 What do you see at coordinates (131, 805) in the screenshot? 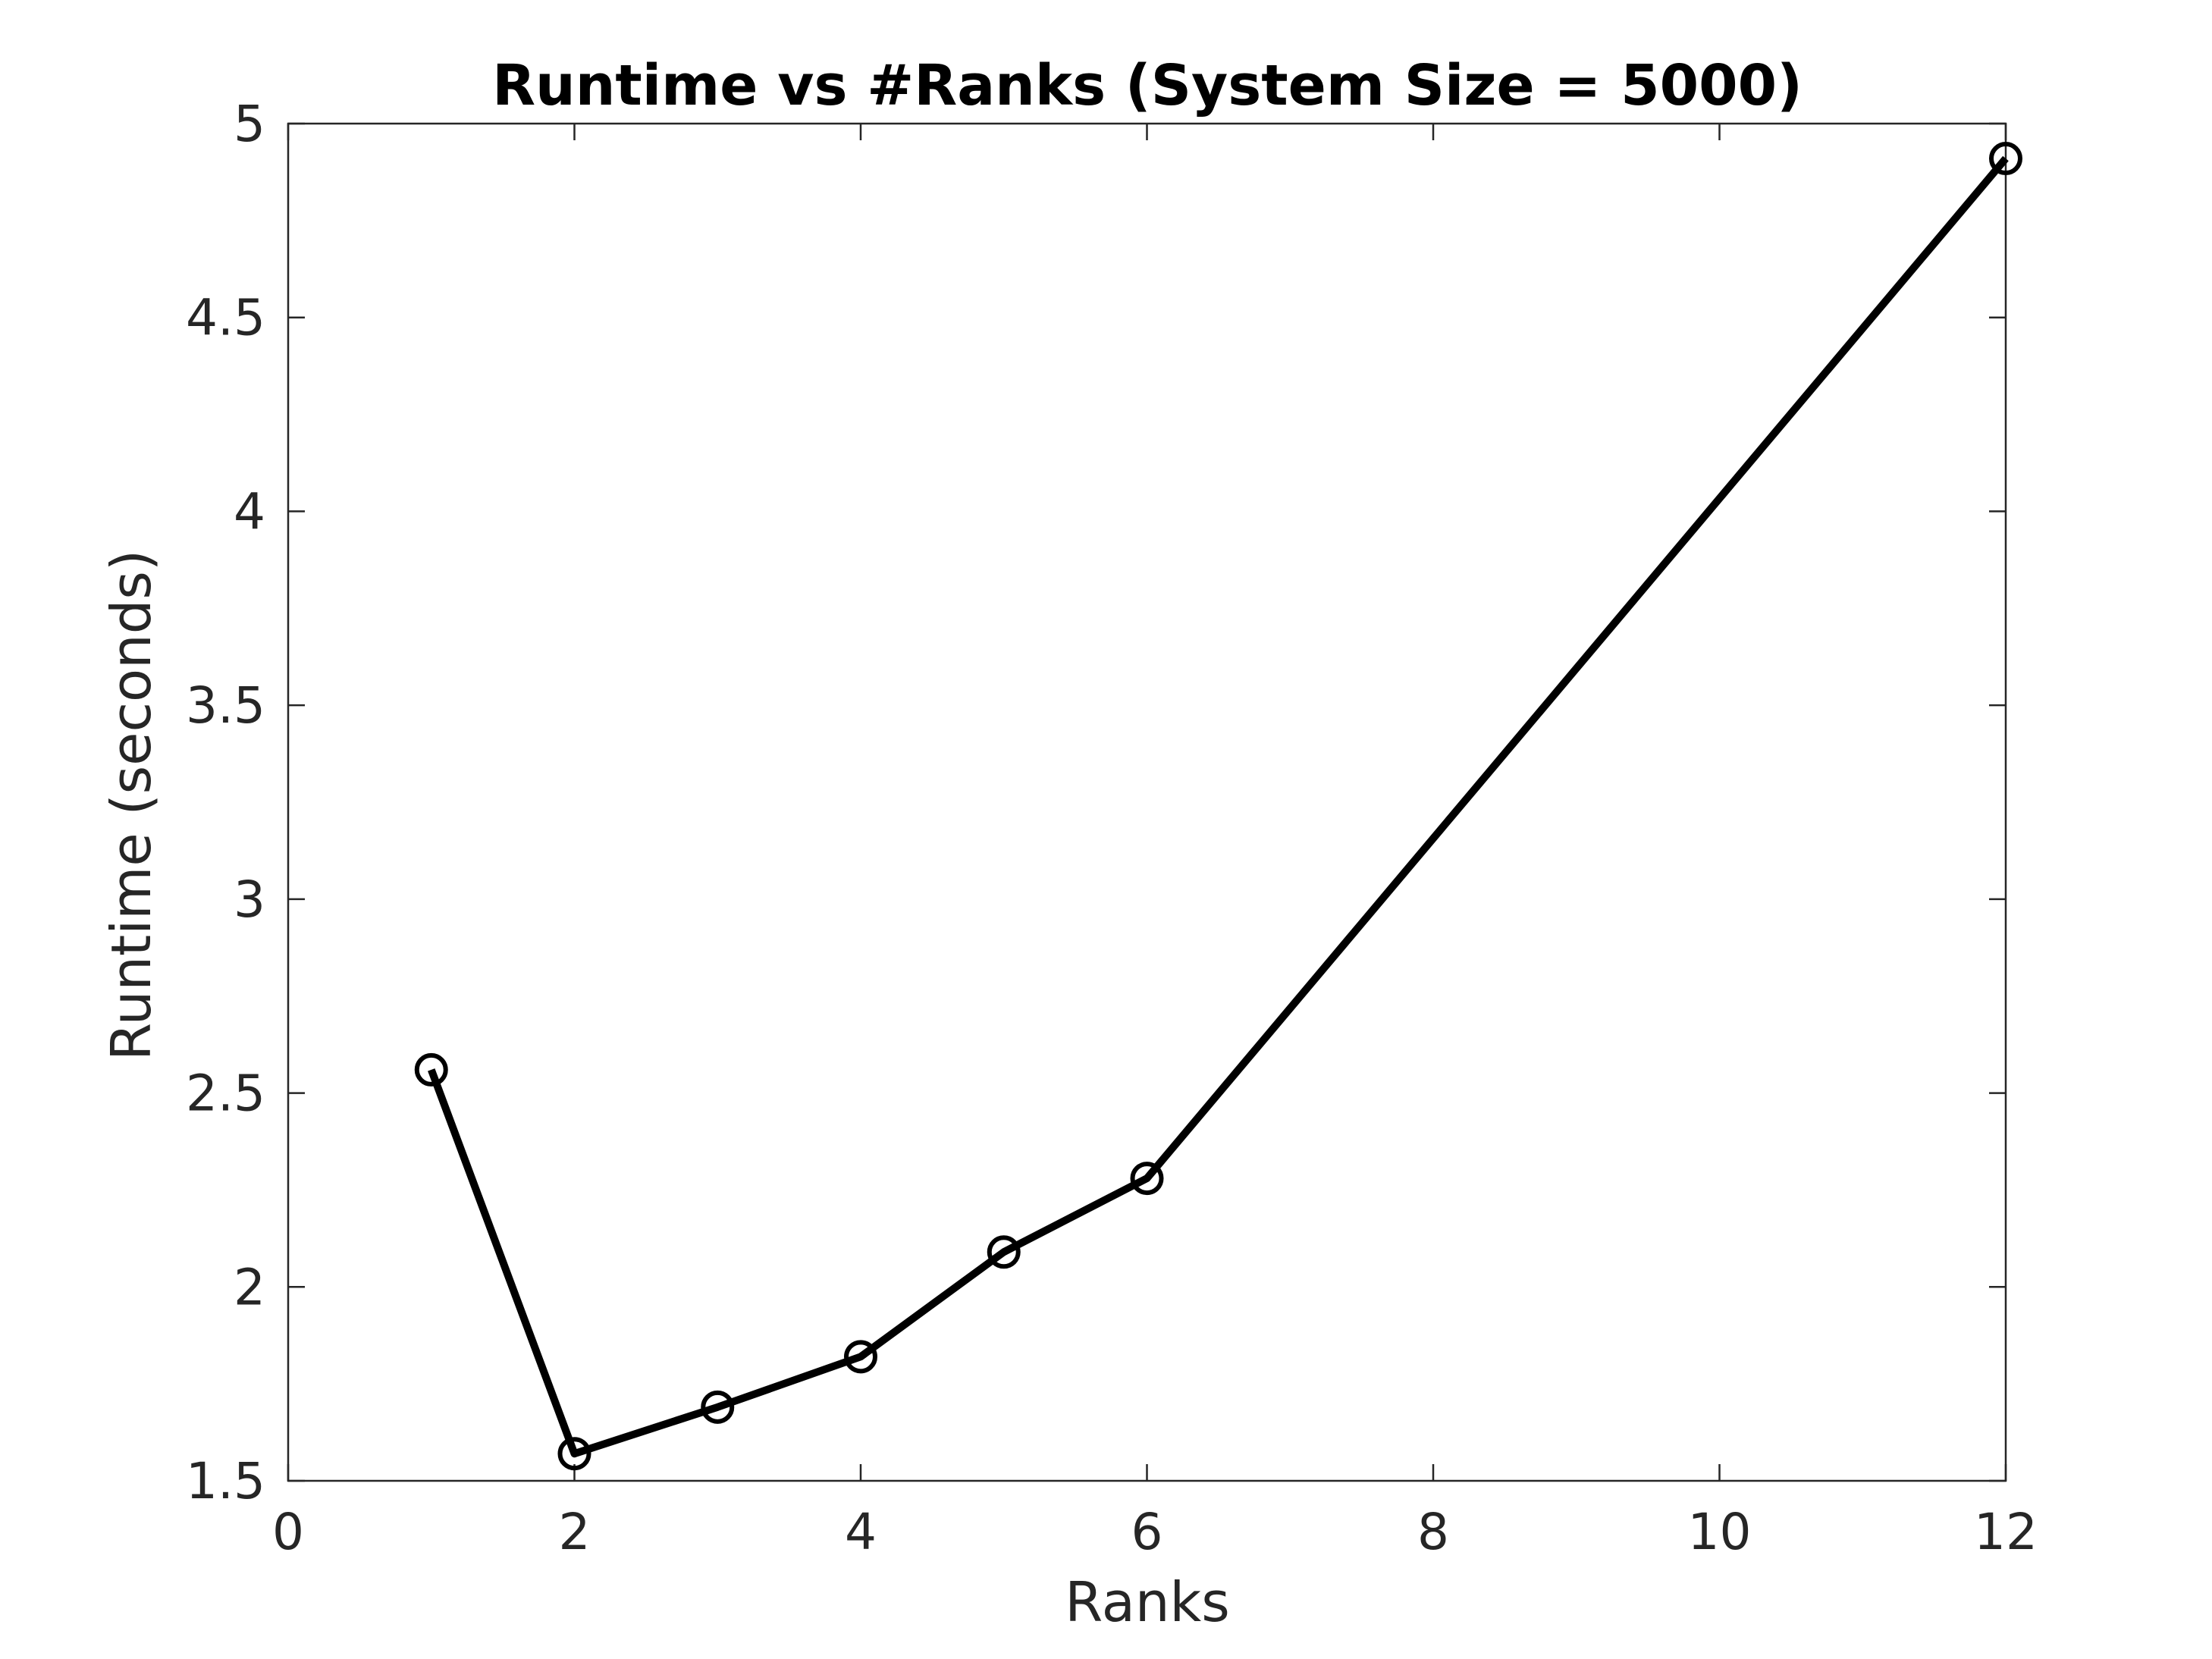
I see `y-axis-label: Runtime (seconds)` at bounding box center [131, 805].